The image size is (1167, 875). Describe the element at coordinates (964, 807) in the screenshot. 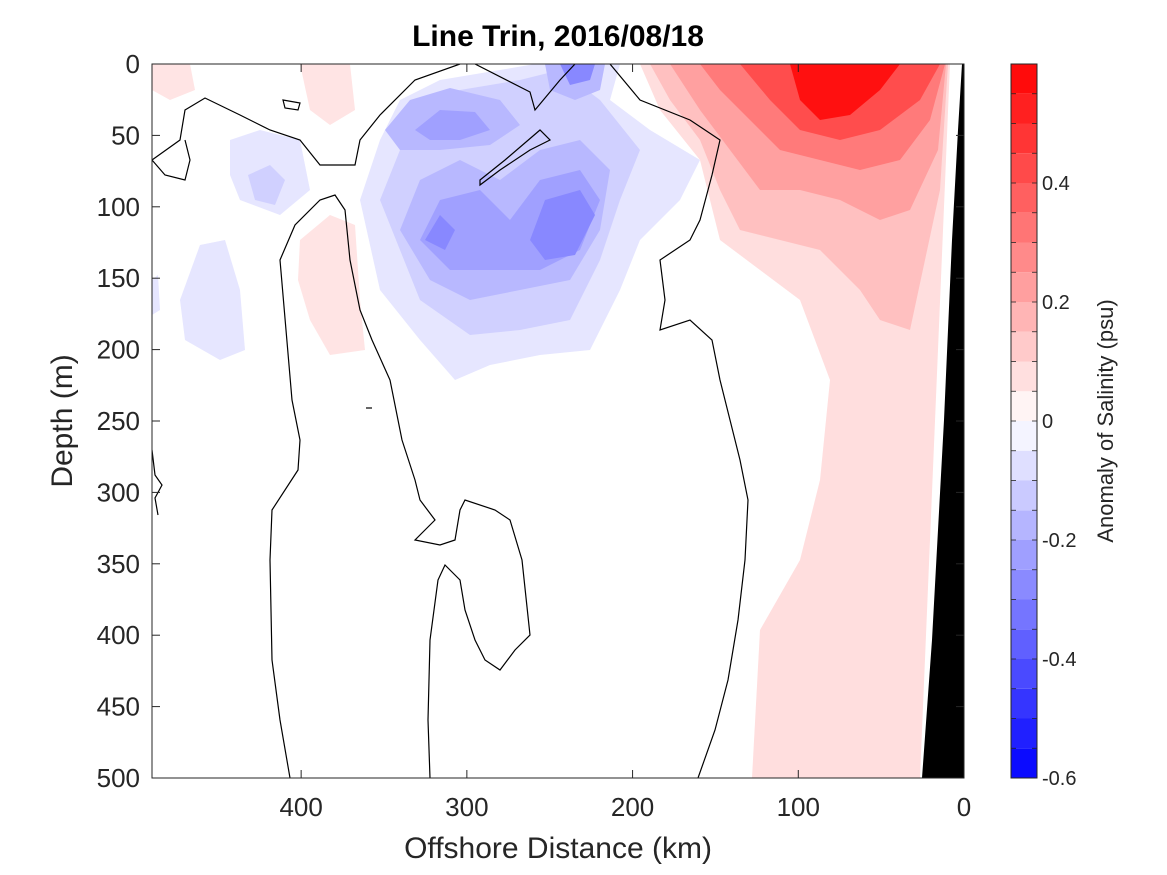

I see `x-tick-label: 0` at that location.